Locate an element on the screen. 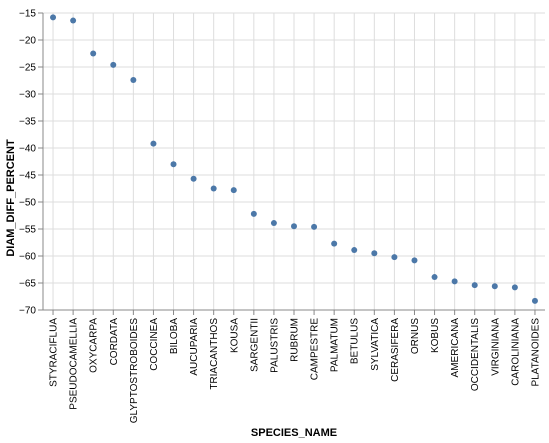  x-tick-label: KOBUS is located at coordinates (435, 335).